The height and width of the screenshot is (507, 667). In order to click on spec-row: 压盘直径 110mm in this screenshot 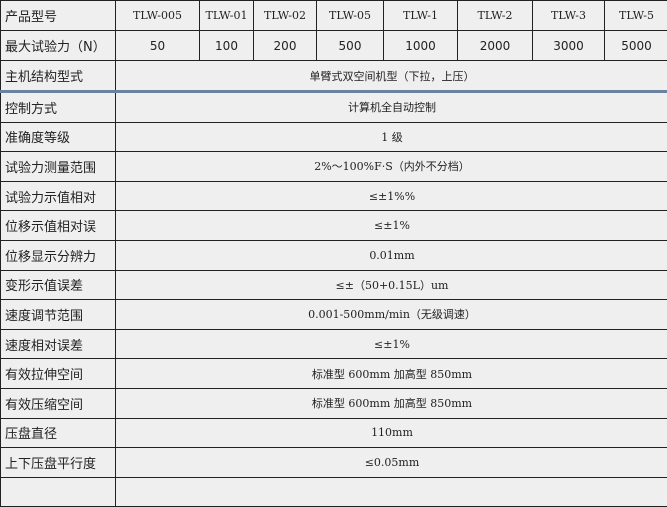, I will do `click(334, 433)`.